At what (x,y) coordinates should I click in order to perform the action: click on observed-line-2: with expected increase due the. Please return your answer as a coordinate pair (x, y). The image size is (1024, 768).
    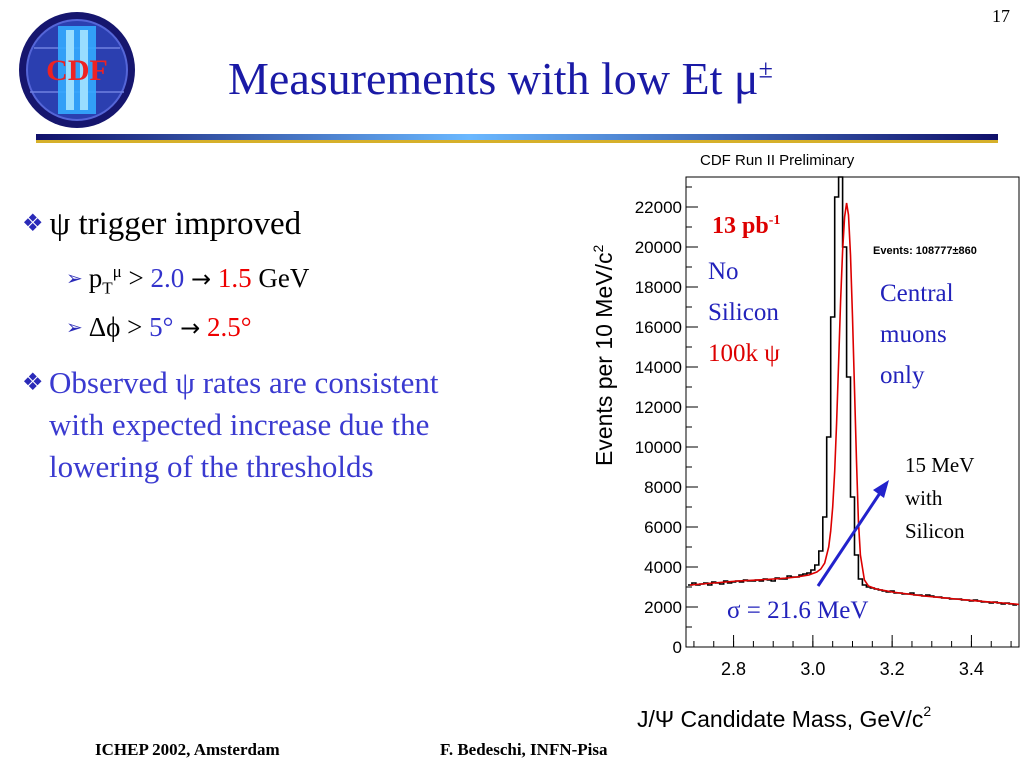
    Looking at the image, I should click on (239, 424).